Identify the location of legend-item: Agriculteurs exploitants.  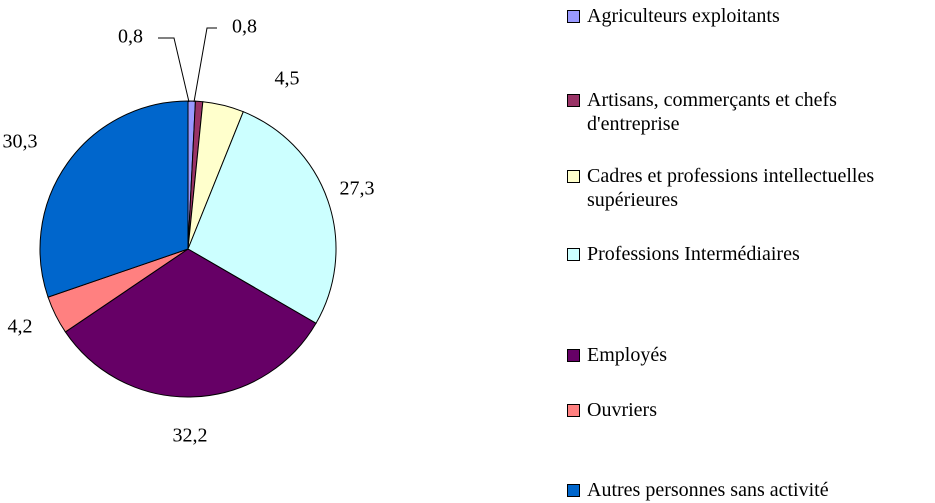
(673, 16).